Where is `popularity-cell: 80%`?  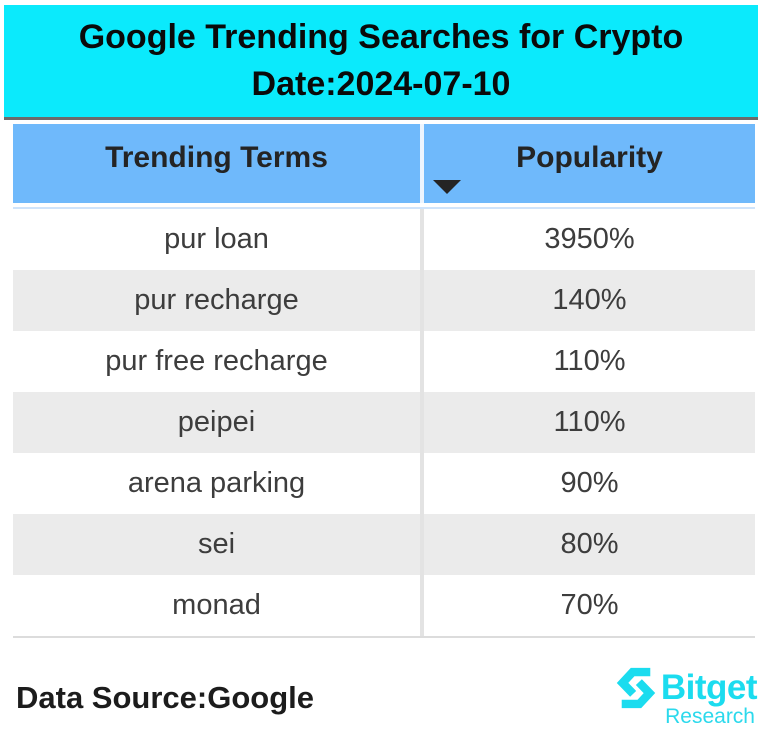 popularity-cell: 80% is located at coordinates (589, 544).